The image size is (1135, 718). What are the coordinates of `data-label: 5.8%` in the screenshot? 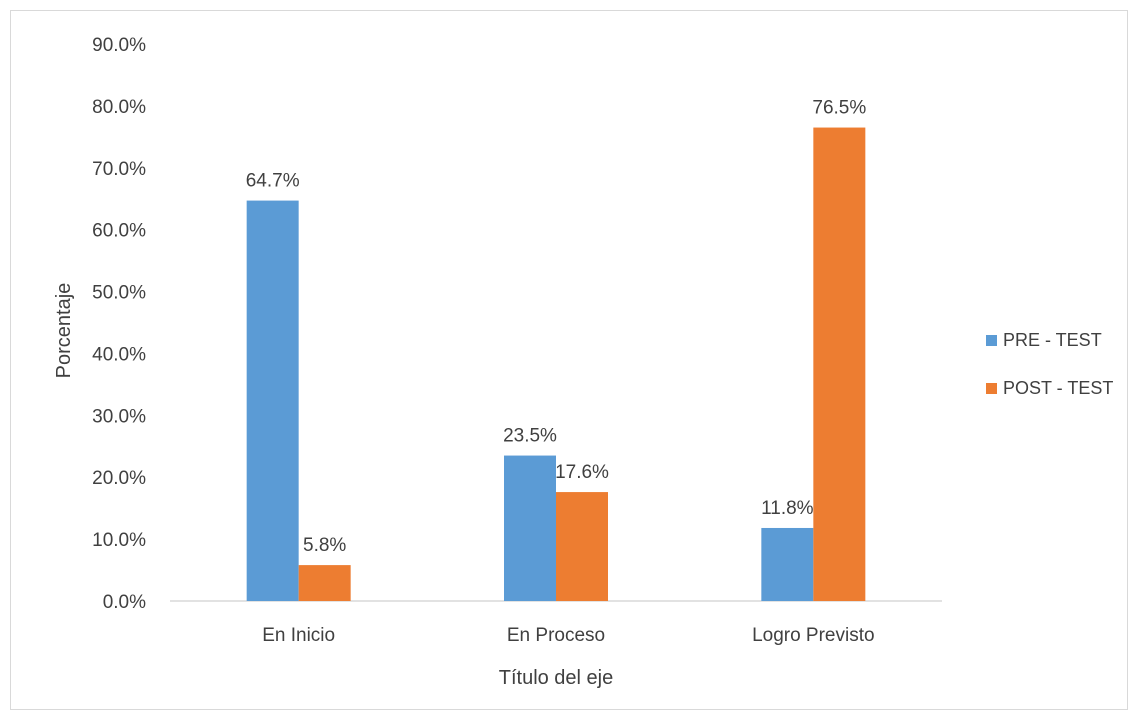 It's located at (324, 545).